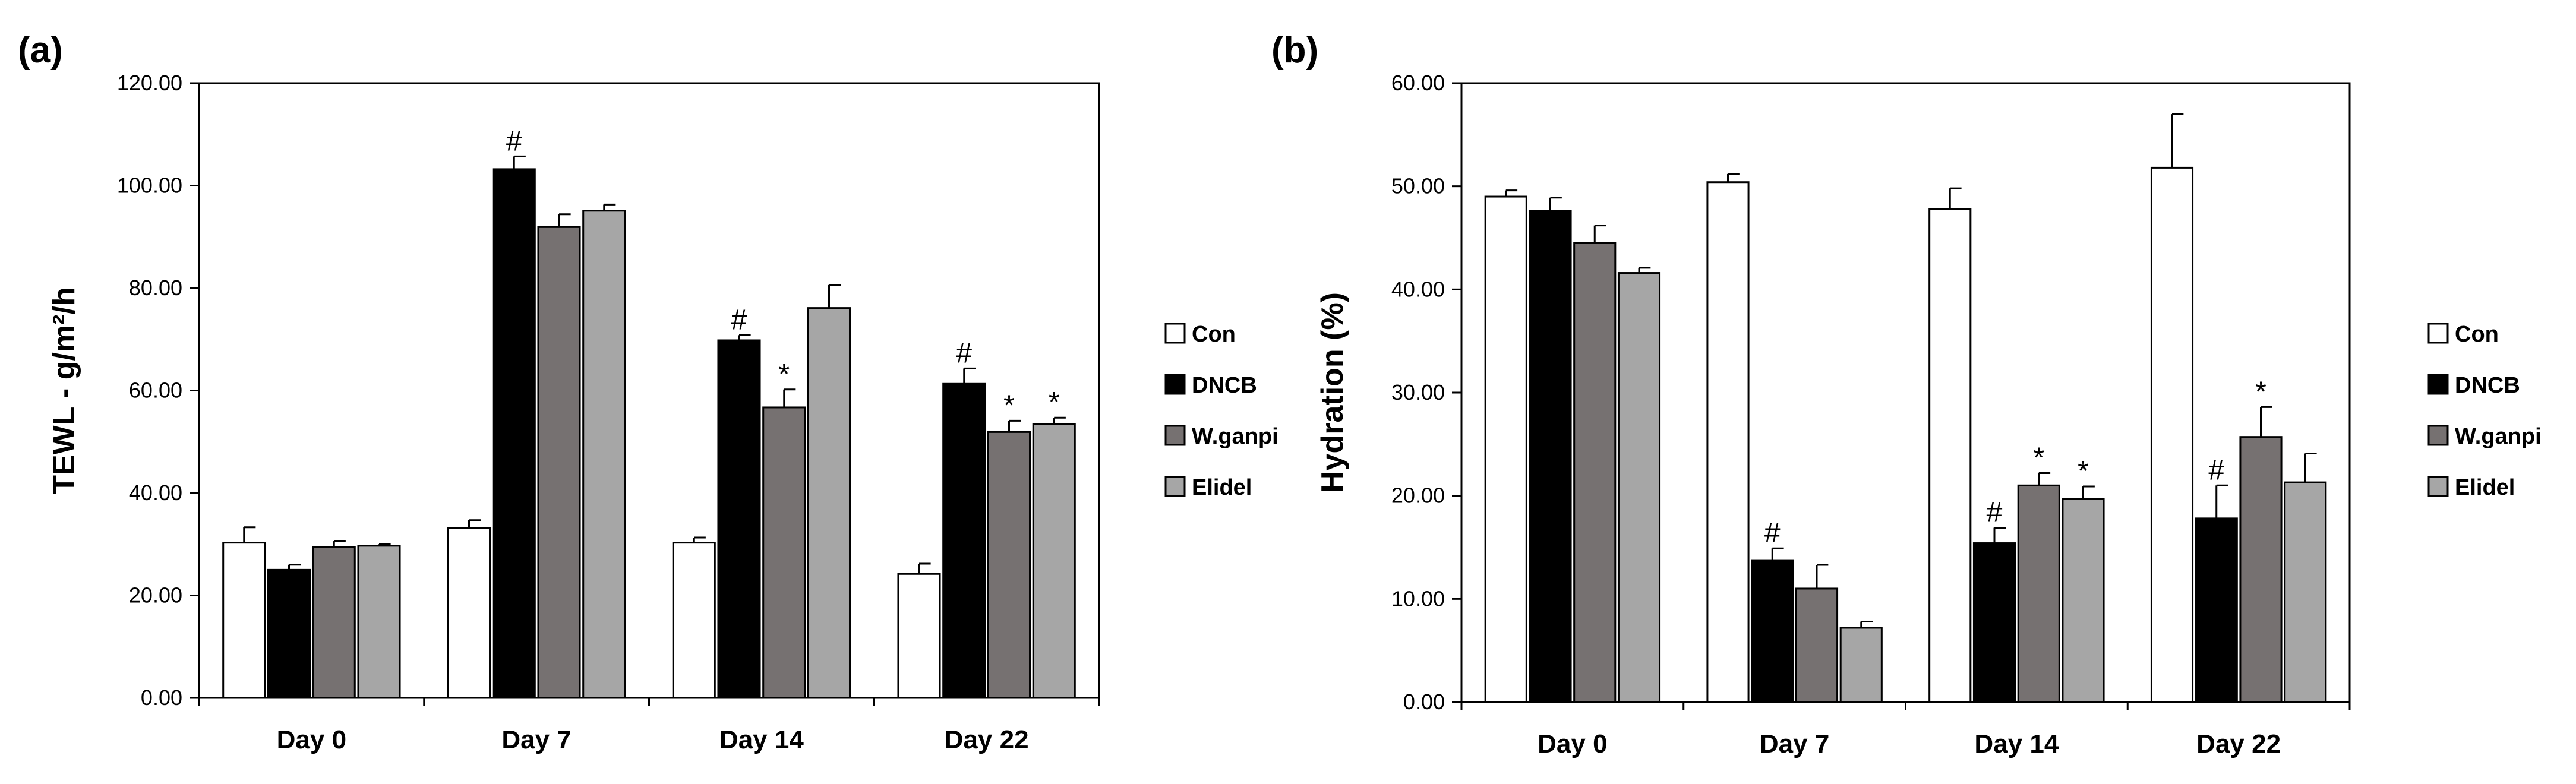 The image size is (2576, 784). What do you see at coordinates (40, 50) in the screenshot?
I see `panel-label: (a)` at bounding box center [40, 50].